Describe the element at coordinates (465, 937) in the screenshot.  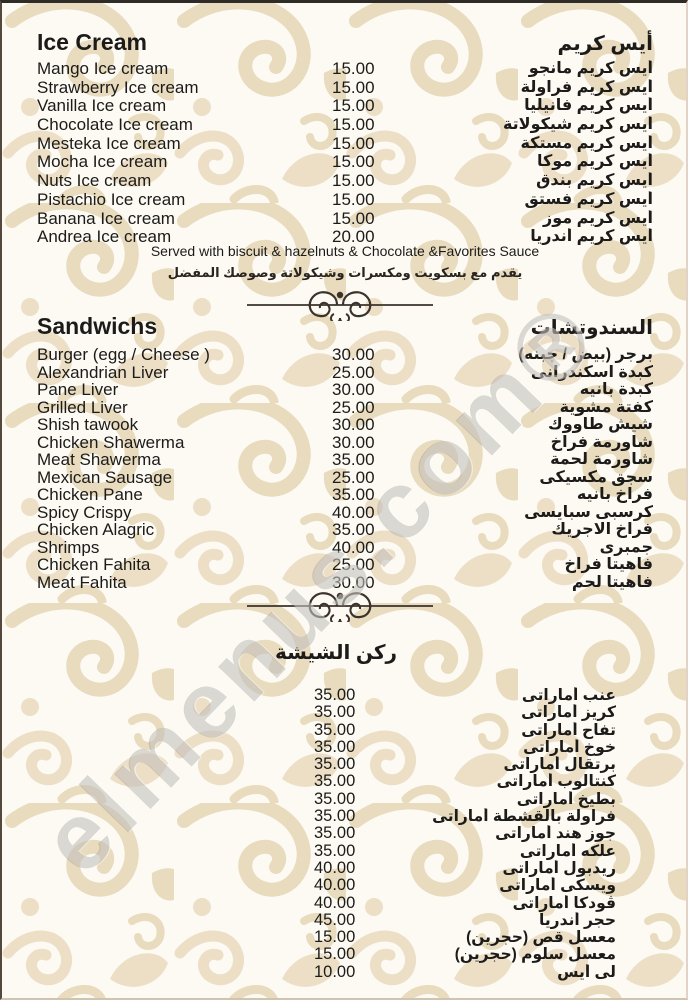
I see `menu-item-row: 15.00 معسل قص (حجرين)` at that location.